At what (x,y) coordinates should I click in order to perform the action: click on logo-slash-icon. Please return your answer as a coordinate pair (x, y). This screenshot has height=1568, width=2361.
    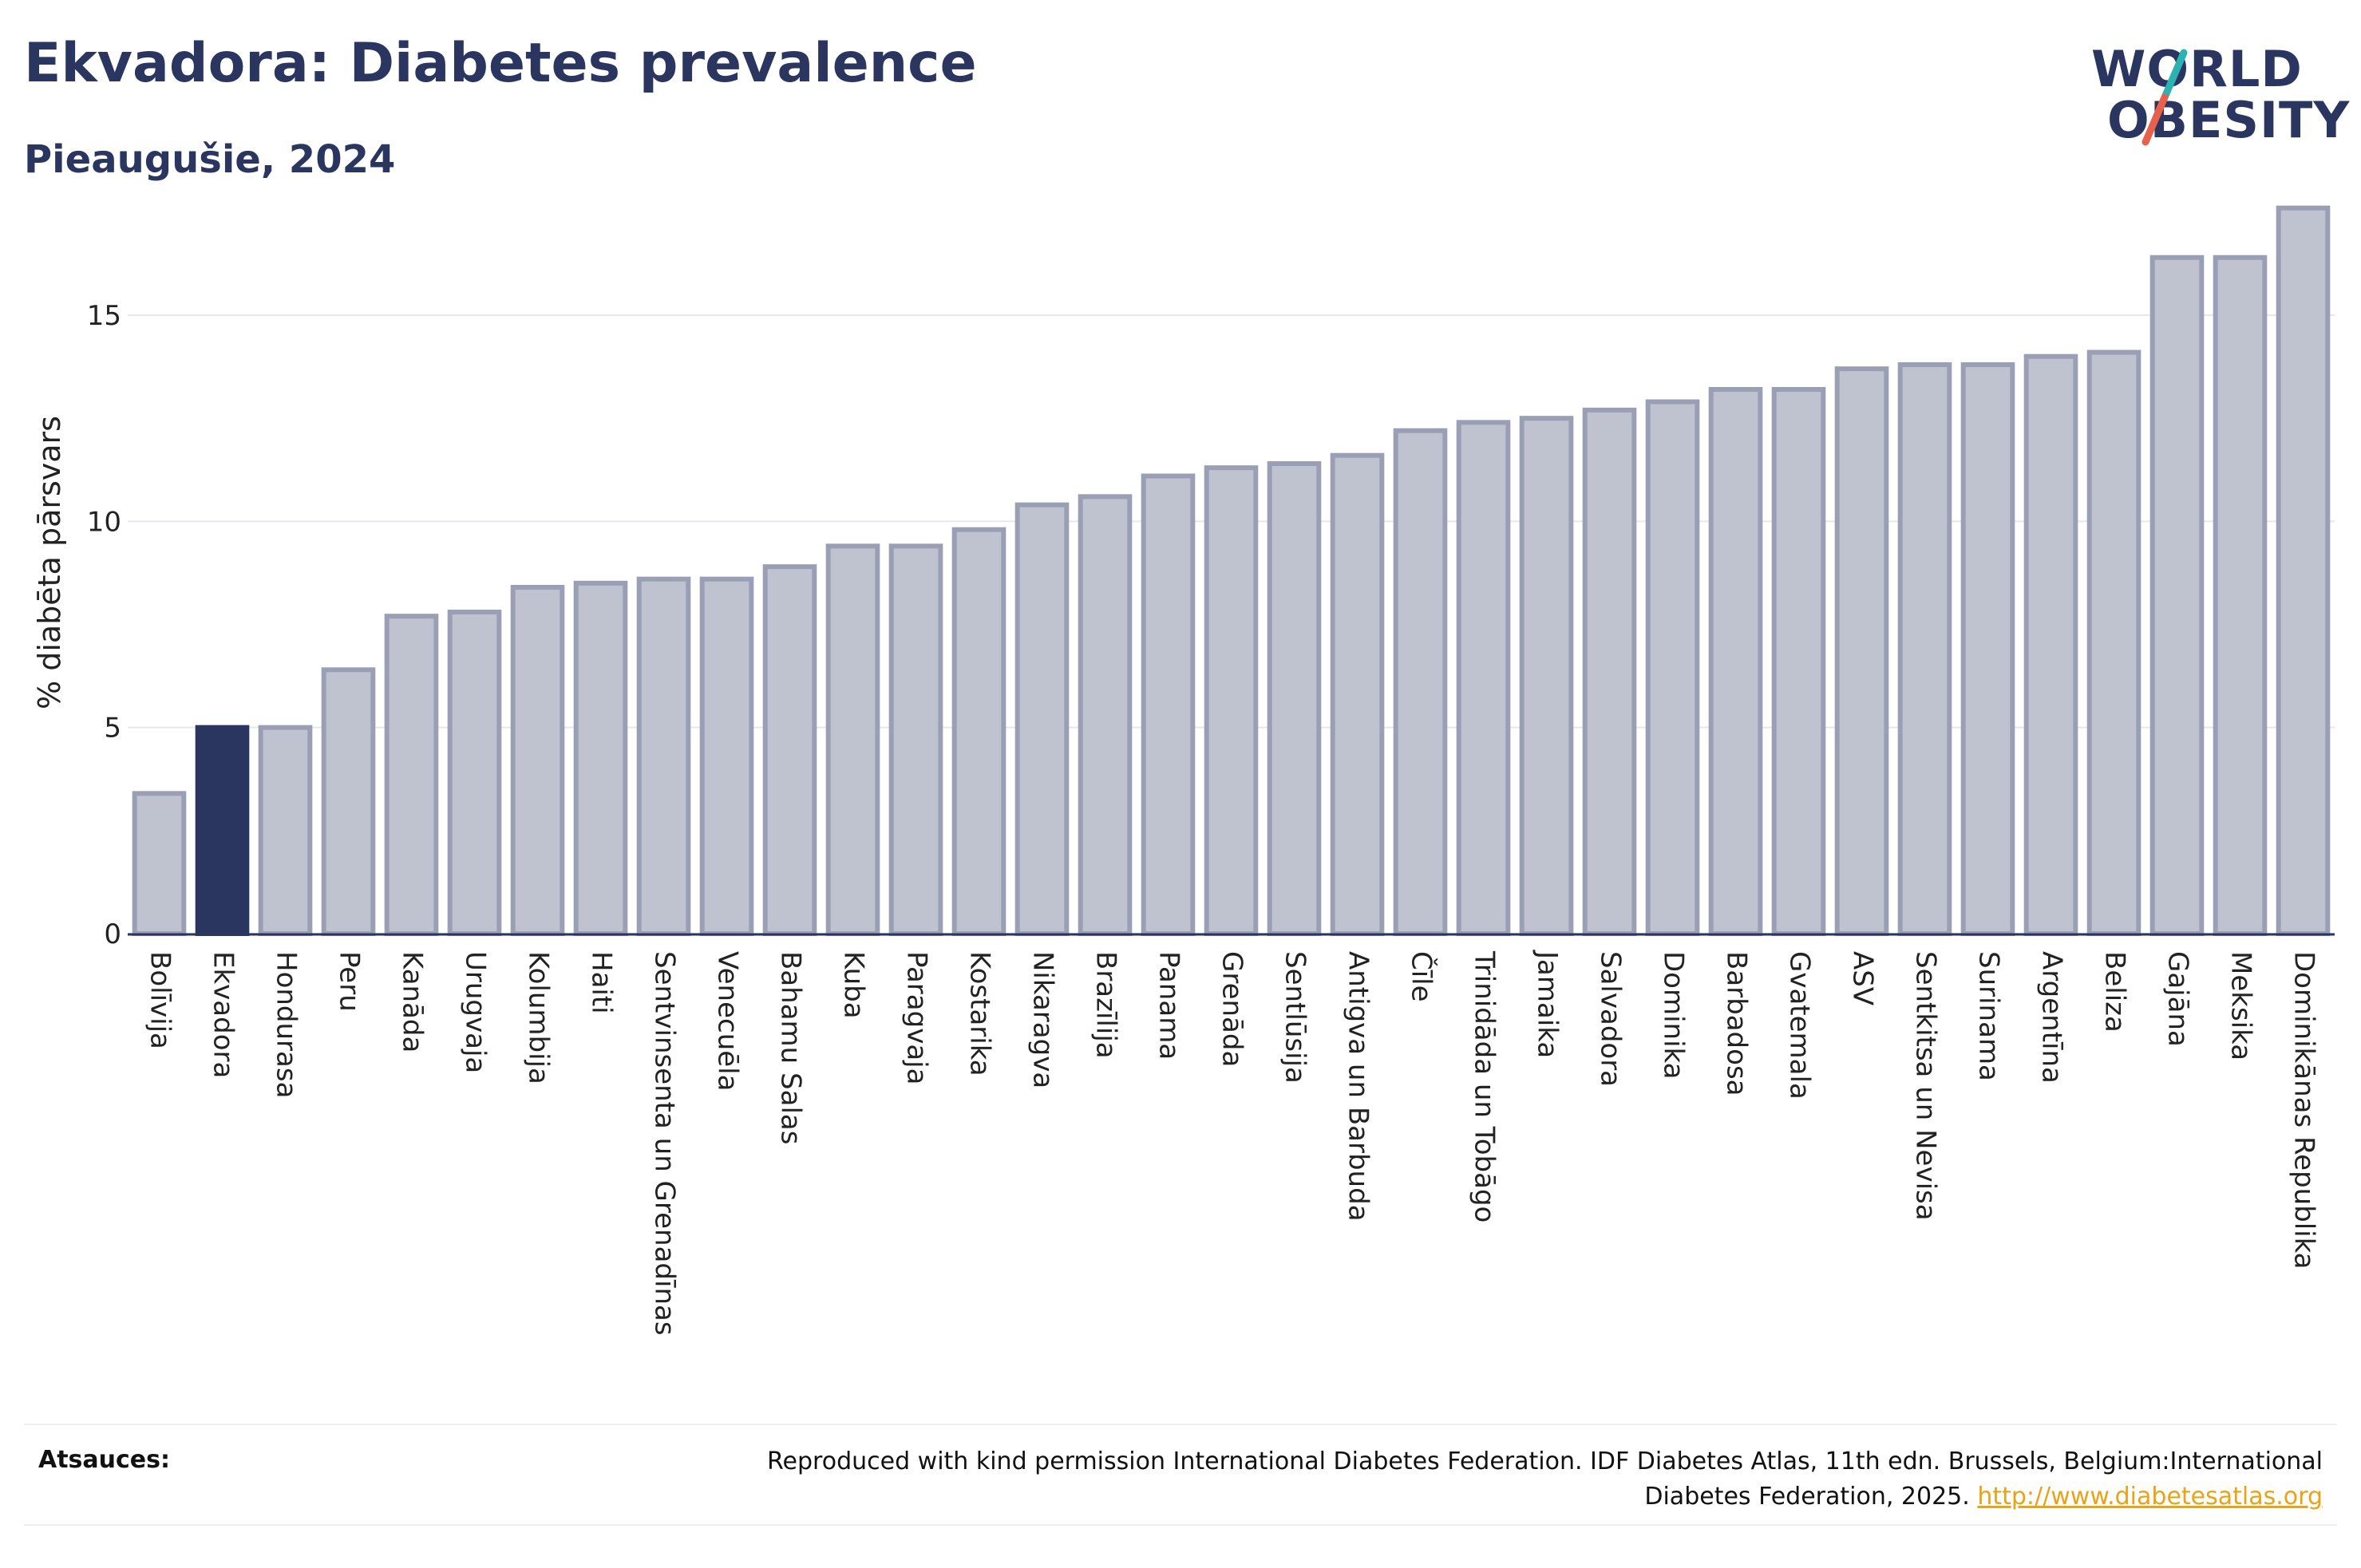
    Looking at the image, I should click on (2165, 97).